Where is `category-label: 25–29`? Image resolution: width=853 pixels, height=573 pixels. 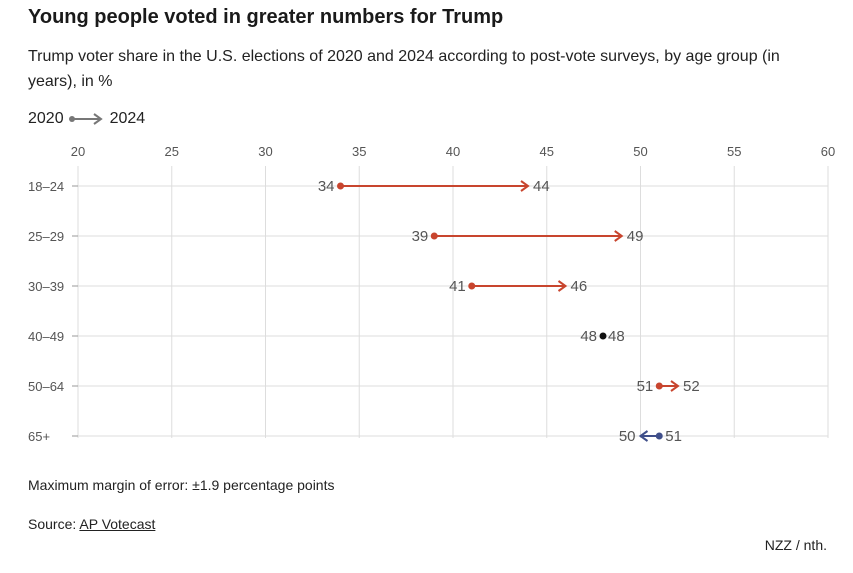
category-label: 25–29 is located at coordinates (46, 236).